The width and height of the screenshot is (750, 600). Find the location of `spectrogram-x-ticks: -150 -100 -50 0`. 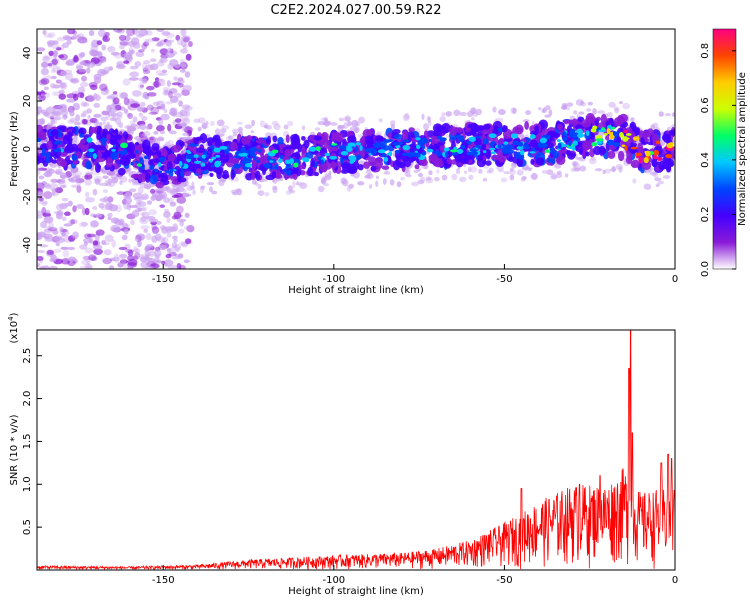

spectrogram-x-ticks: -150 -100 -50 0 is located at coordinates (415, 274).